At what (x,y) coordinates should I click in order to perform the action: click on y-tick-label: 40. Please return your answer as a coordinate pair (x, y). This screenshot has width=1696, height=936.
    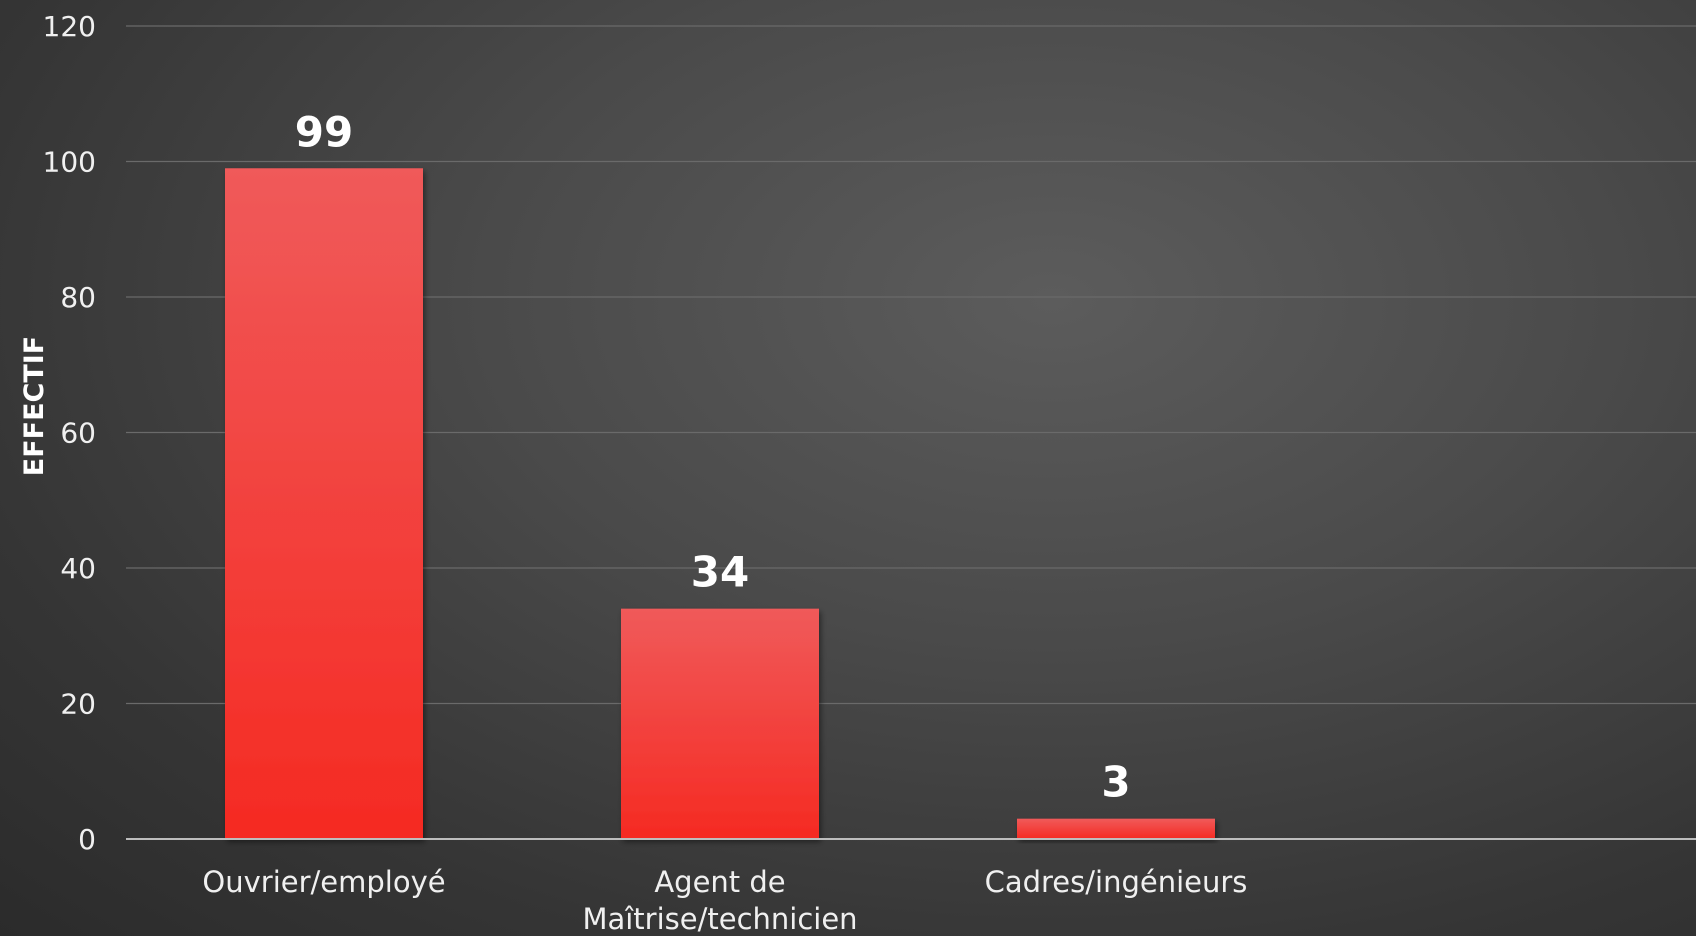
    Looking at the image, I should click on (78, 568).